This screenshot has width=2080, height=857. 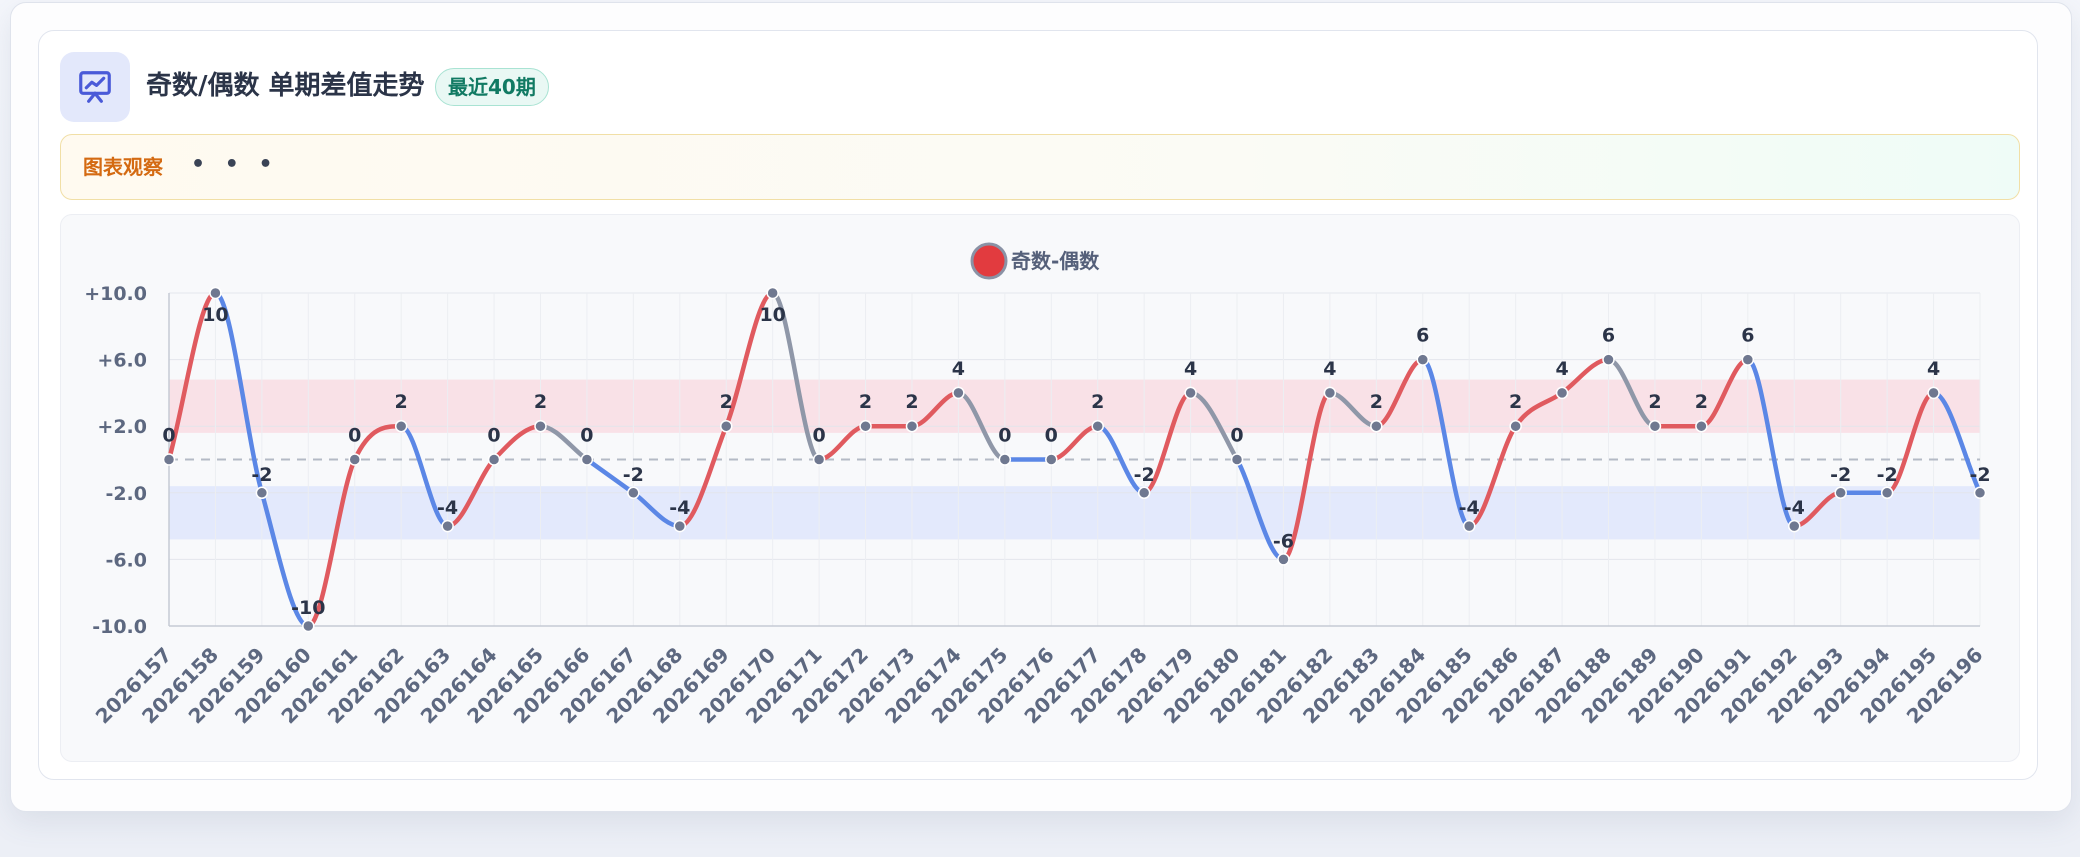 What do you see at coordinates (115, 294) in the screenshot?
I see `y-tick-label: +10.0` at bounding box center [115, 294].